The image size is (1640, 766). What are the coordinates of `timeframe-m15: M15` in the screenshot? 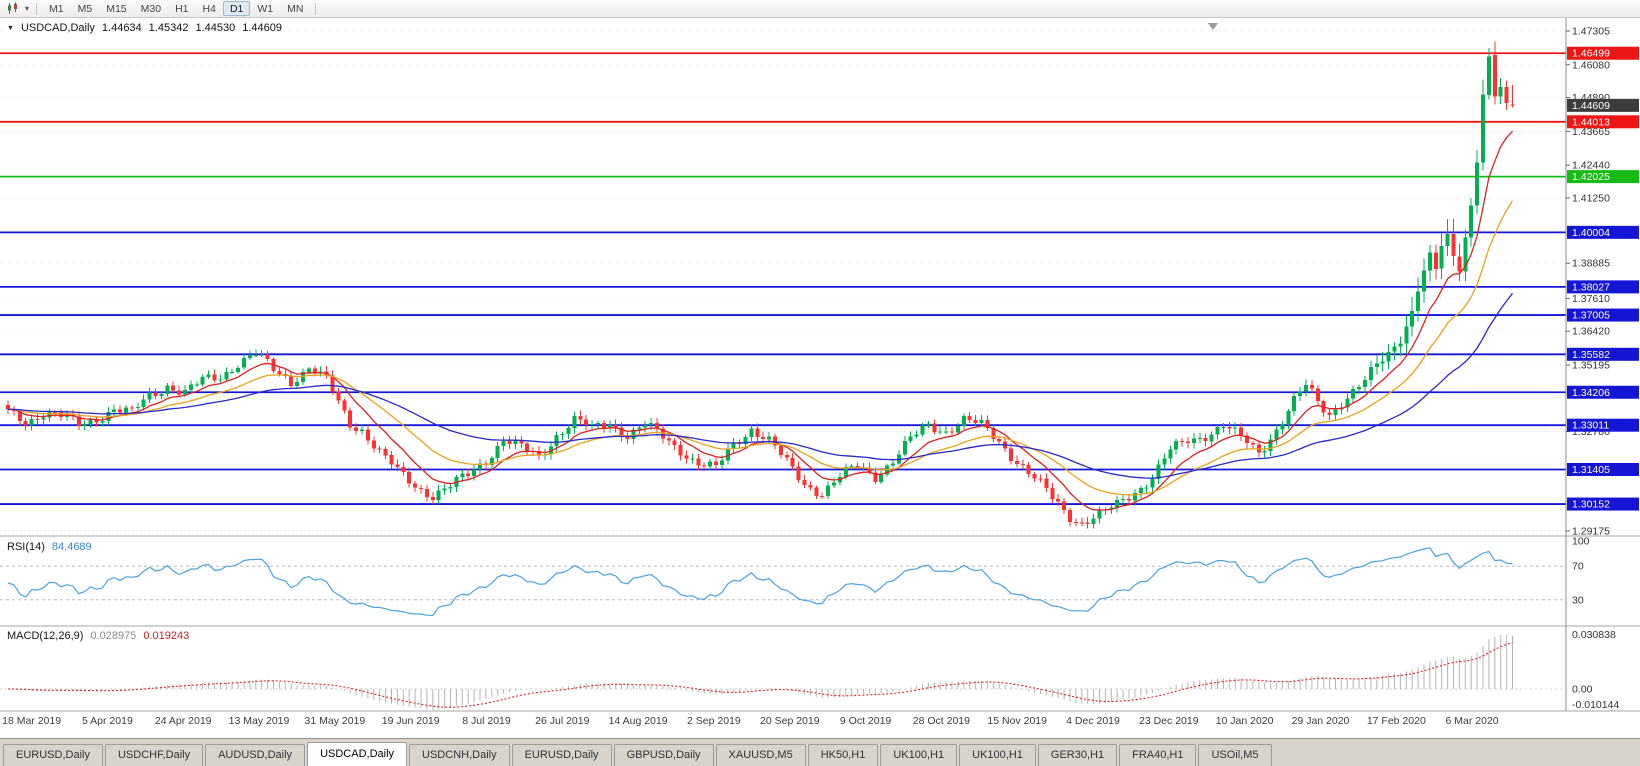 It's located at (116, 9).